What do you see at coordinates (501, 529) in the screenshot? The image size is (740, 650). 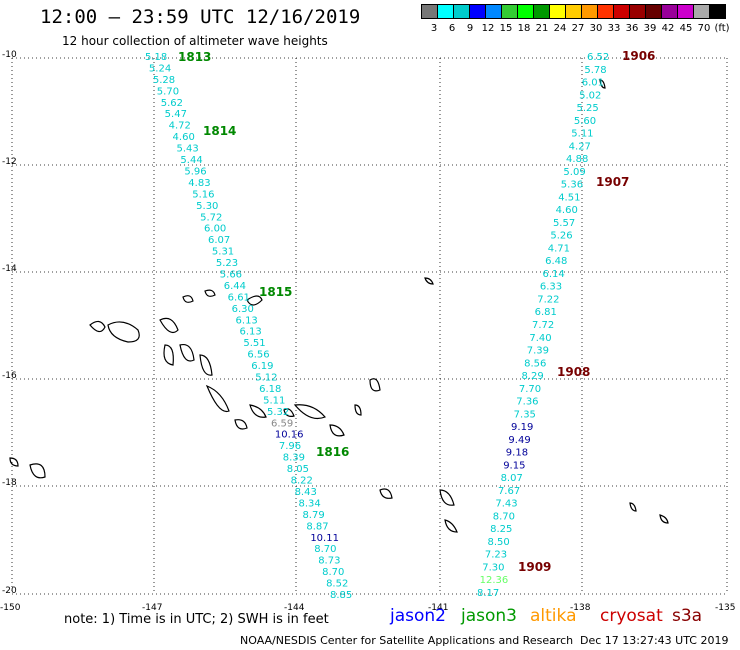 I see `swh-value: 8.25` at bounding box center [501, 529].